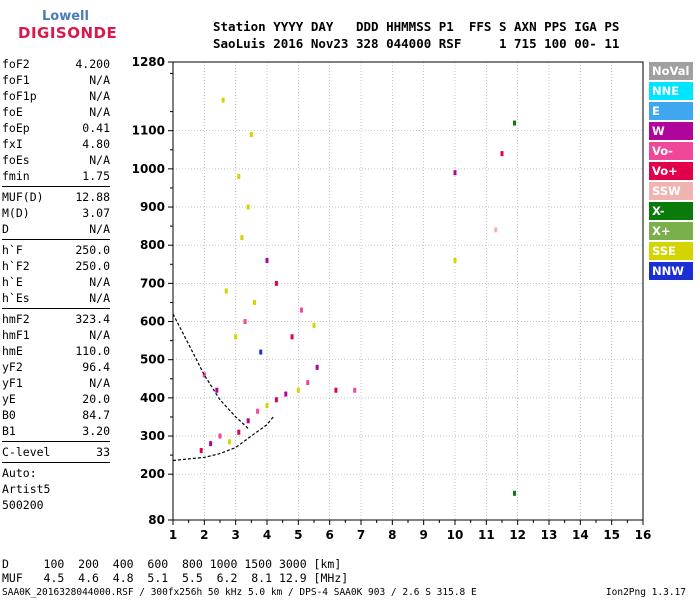  I want to click on param-value: 4.200, so click(92, 64).